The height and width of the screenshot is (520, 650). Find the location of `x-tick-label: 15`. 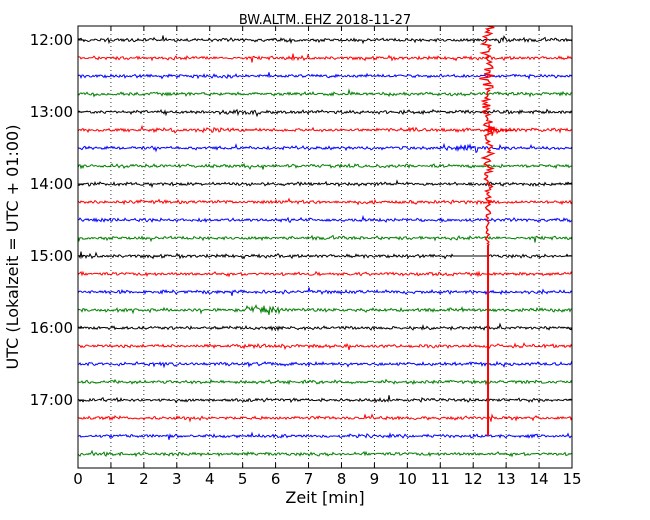

x-tick-label: 15 is located at coordinates (571, 479).